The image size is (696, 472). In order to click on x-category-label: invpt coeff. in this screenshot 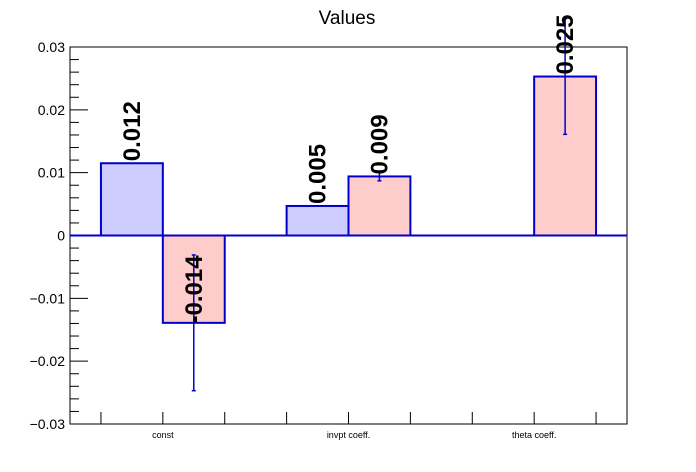, I will do `click(348, 435)`.